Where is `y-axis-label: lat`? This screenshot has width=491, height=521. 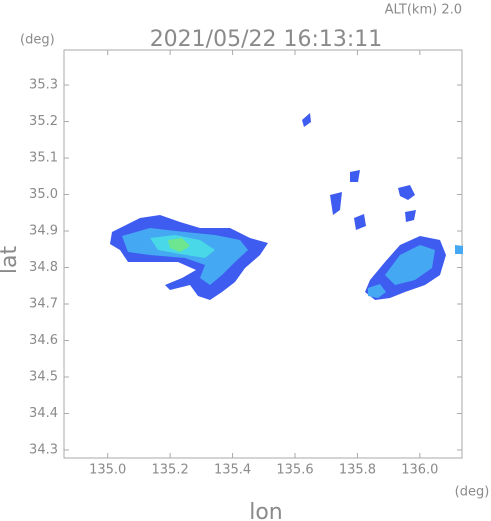 y-axis-label: lat is located at coordinates (11, 260).